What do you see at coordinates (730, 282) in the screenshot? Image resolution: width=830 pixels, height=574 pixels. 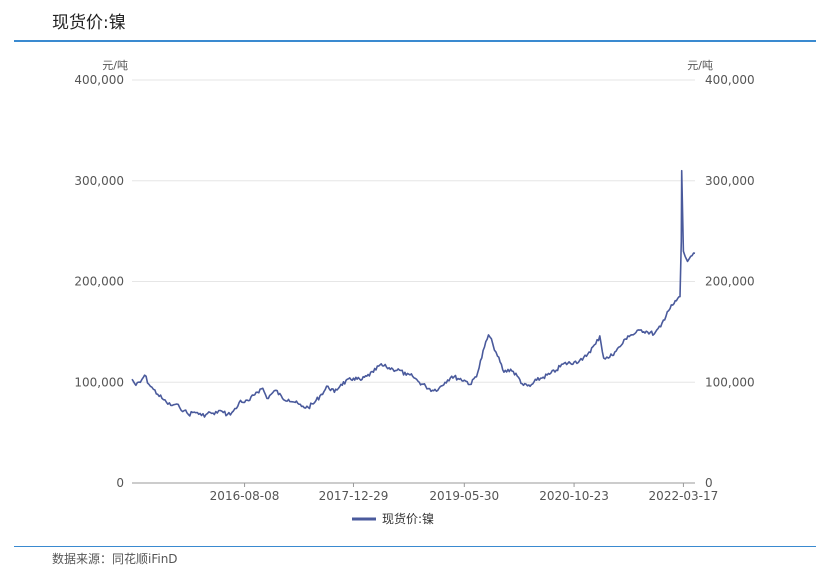 I see `y-tick-label-right: 200,000` at bounding box center [730, 282].